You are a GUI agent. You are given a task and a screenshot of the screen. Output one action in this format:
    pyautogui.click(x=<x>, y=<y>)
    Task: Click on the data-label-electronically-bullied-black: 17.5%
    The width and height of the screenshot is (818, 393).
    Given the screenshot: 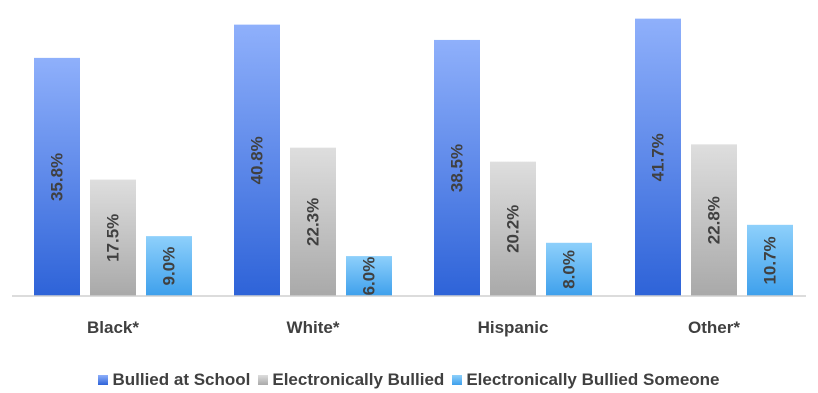 What is the action you would take?
    pyautogui.click(x=113, y=238)
    